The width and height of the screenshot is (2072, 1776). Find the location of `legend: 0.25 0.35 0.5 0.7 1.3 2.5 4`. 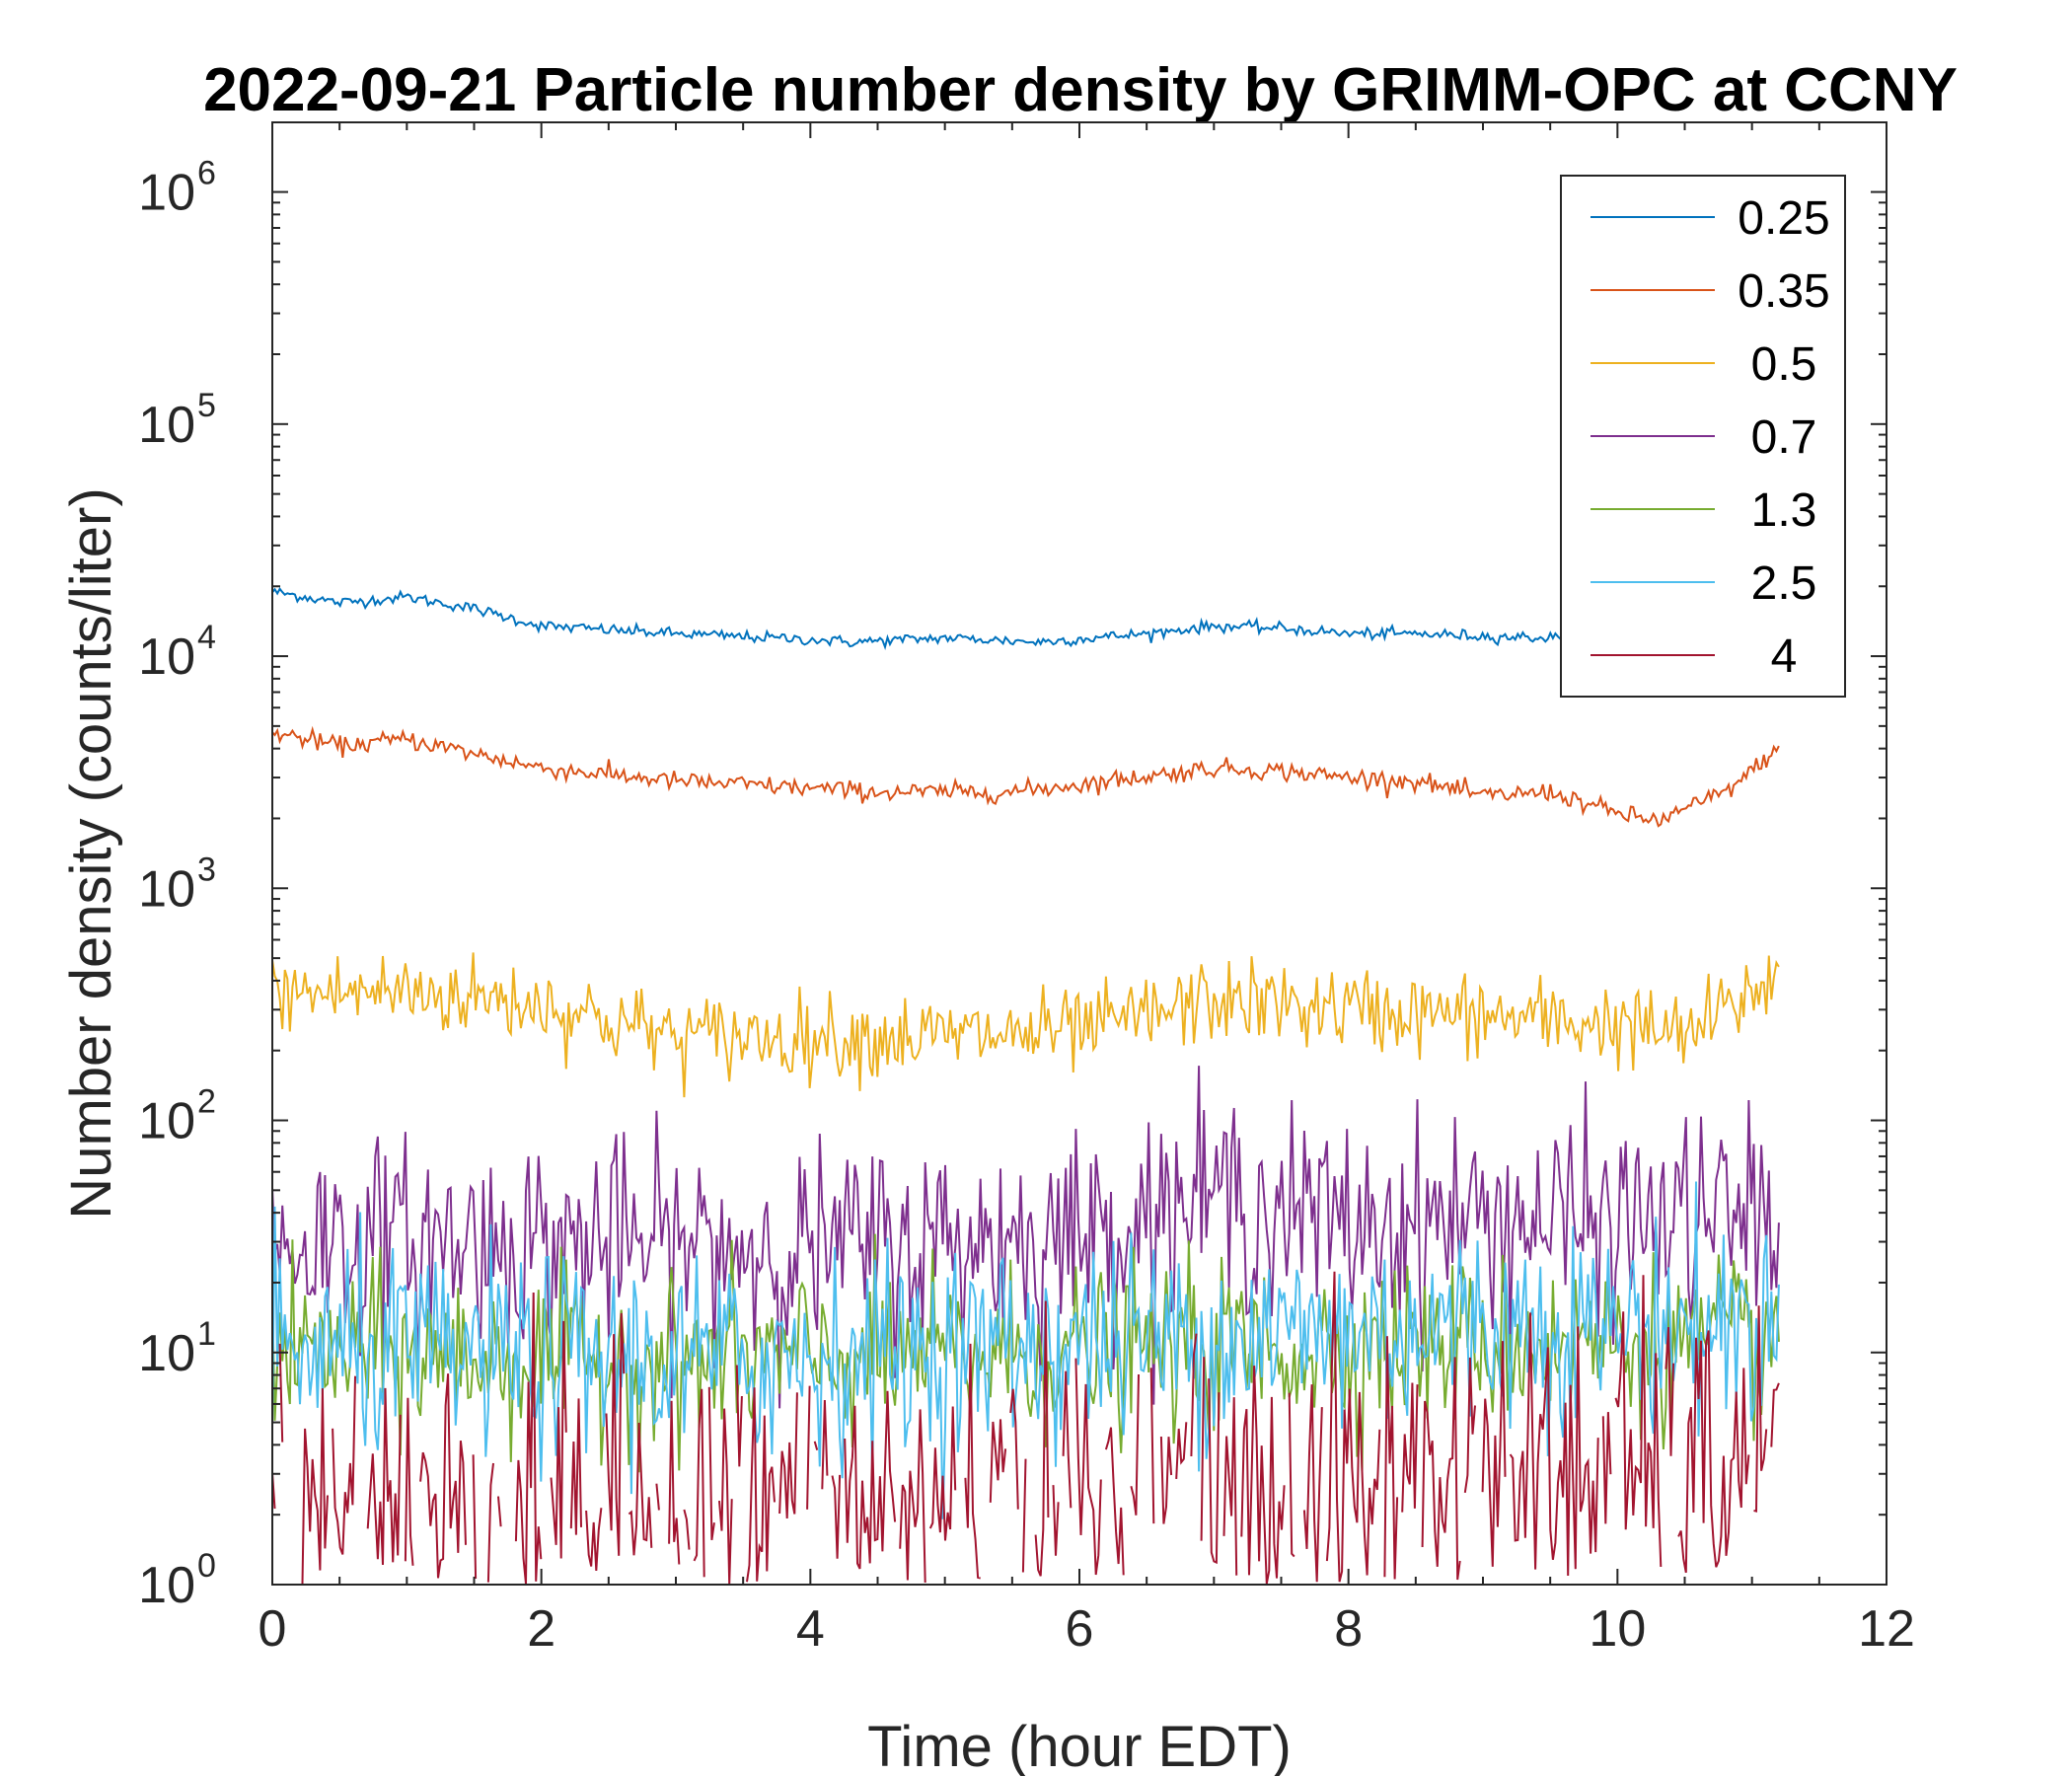

legend: 0.25 0.35 0.5 0.7 1.3 2.5 4 is located at coordinates (1703, 437).